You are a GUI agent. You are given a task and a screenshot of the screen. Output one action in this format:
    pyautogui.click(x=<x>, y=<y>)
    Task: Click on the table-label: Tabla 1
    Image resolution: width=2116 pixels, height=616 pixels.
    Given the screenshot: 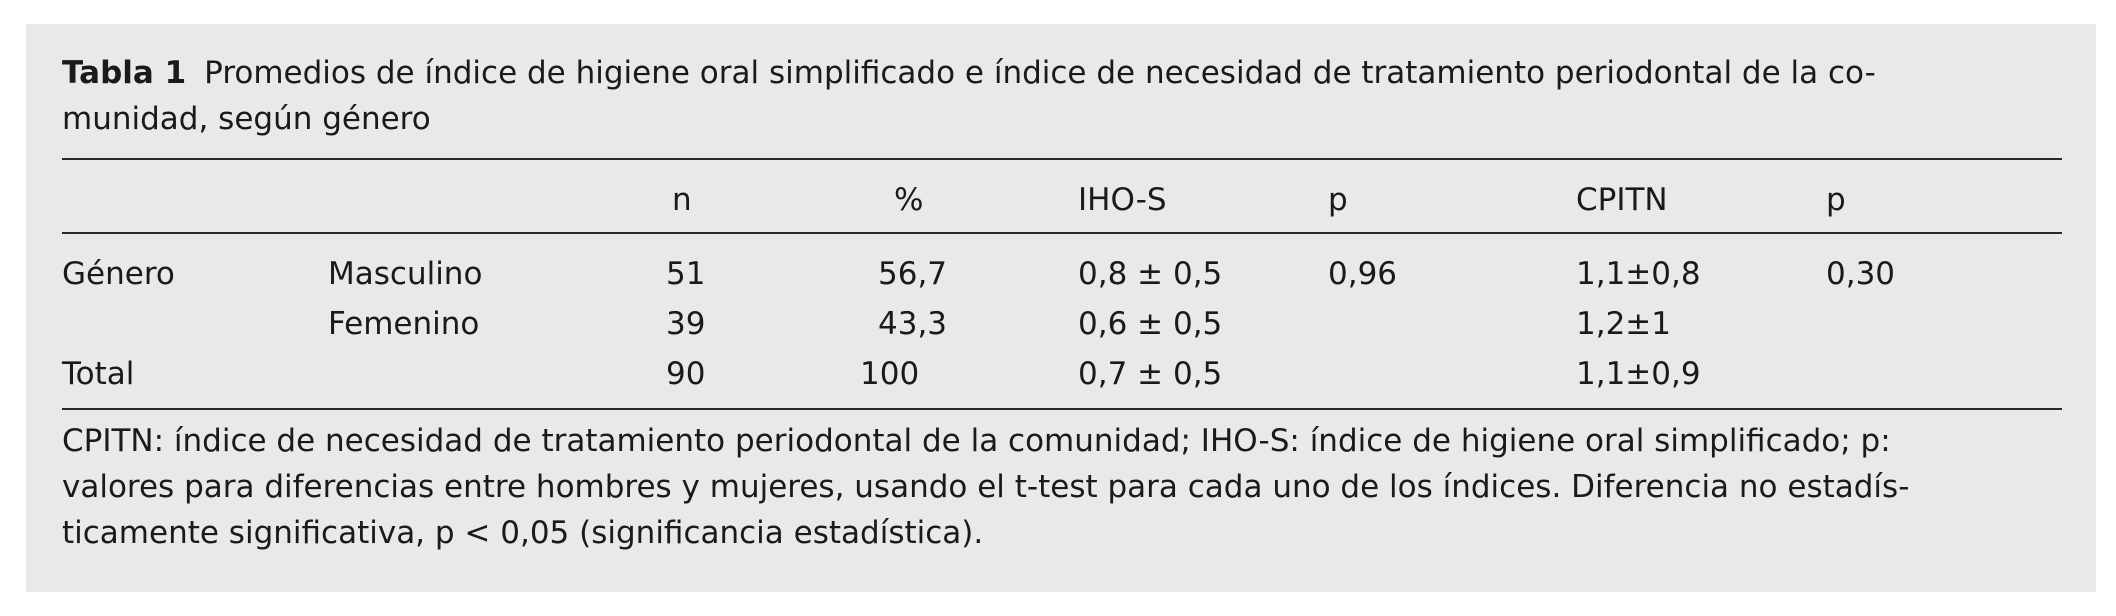 What is the action you would take?
    pyautogui.click(x=124, y=73)
    